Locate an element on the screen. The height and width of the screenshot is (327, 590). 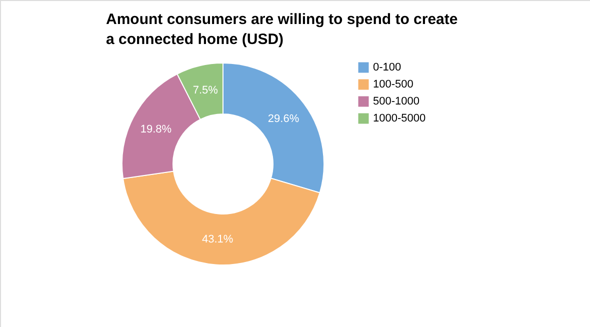
data-label: 19.8% is located at coordinates (156, 129).